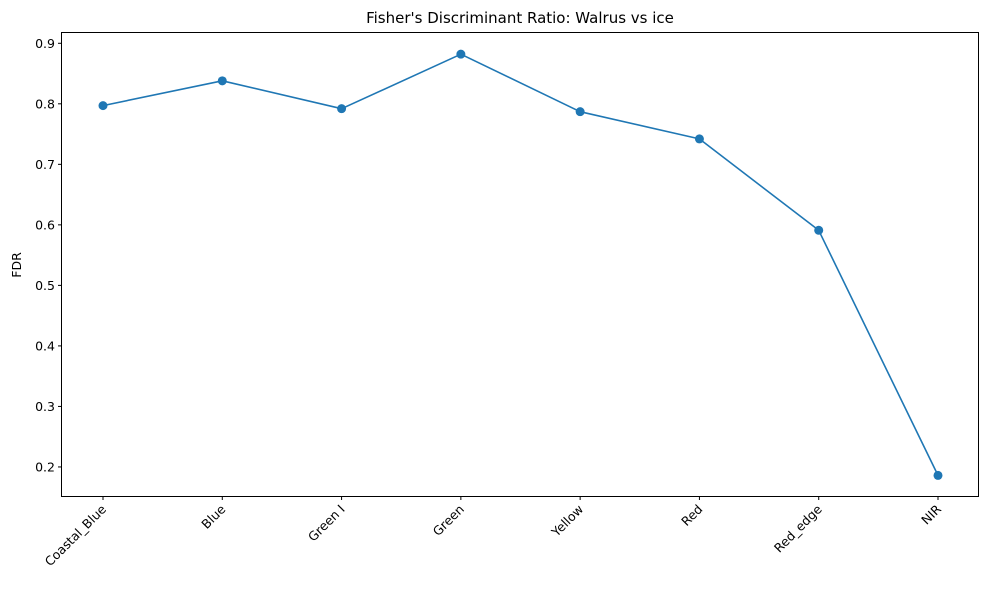  I want to click on y-tick-label: 0.2, so click(45, 466).